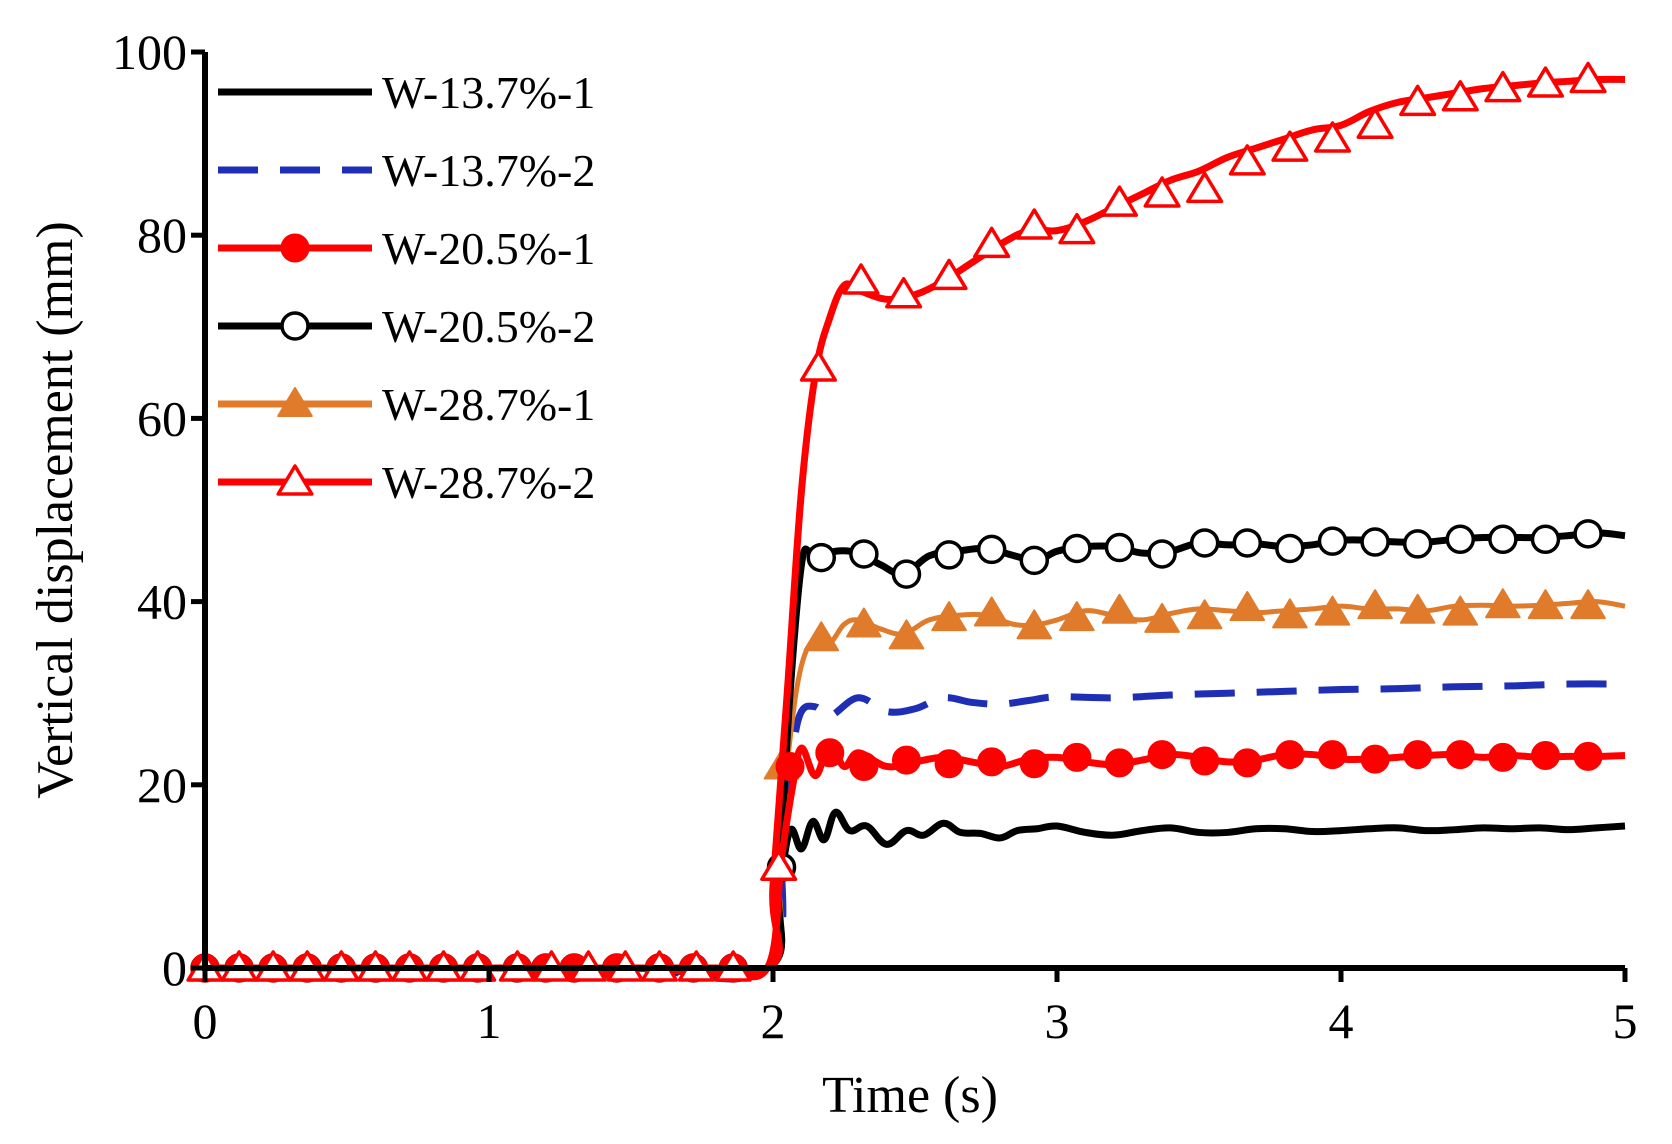  I want to click on legend-label: W-20.5%-1, so click(488, 248).